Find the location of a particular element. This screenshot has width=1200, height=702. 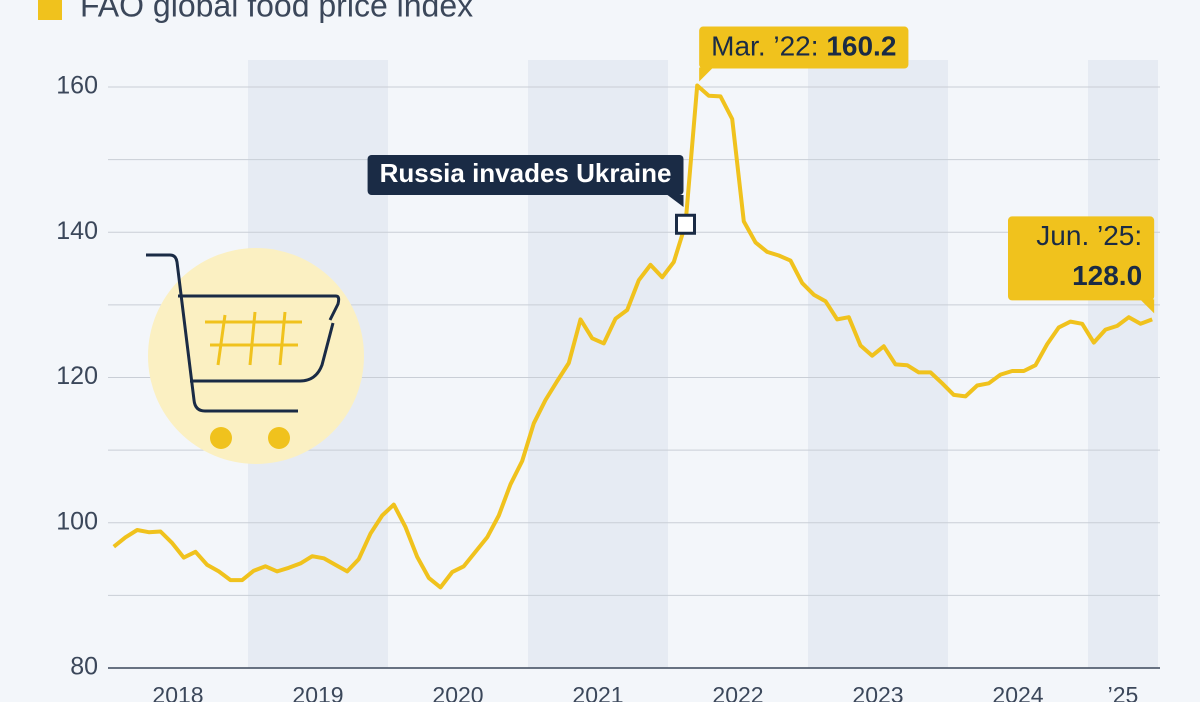

annotation-value: 160.2 is located at coordinates (861, 46).